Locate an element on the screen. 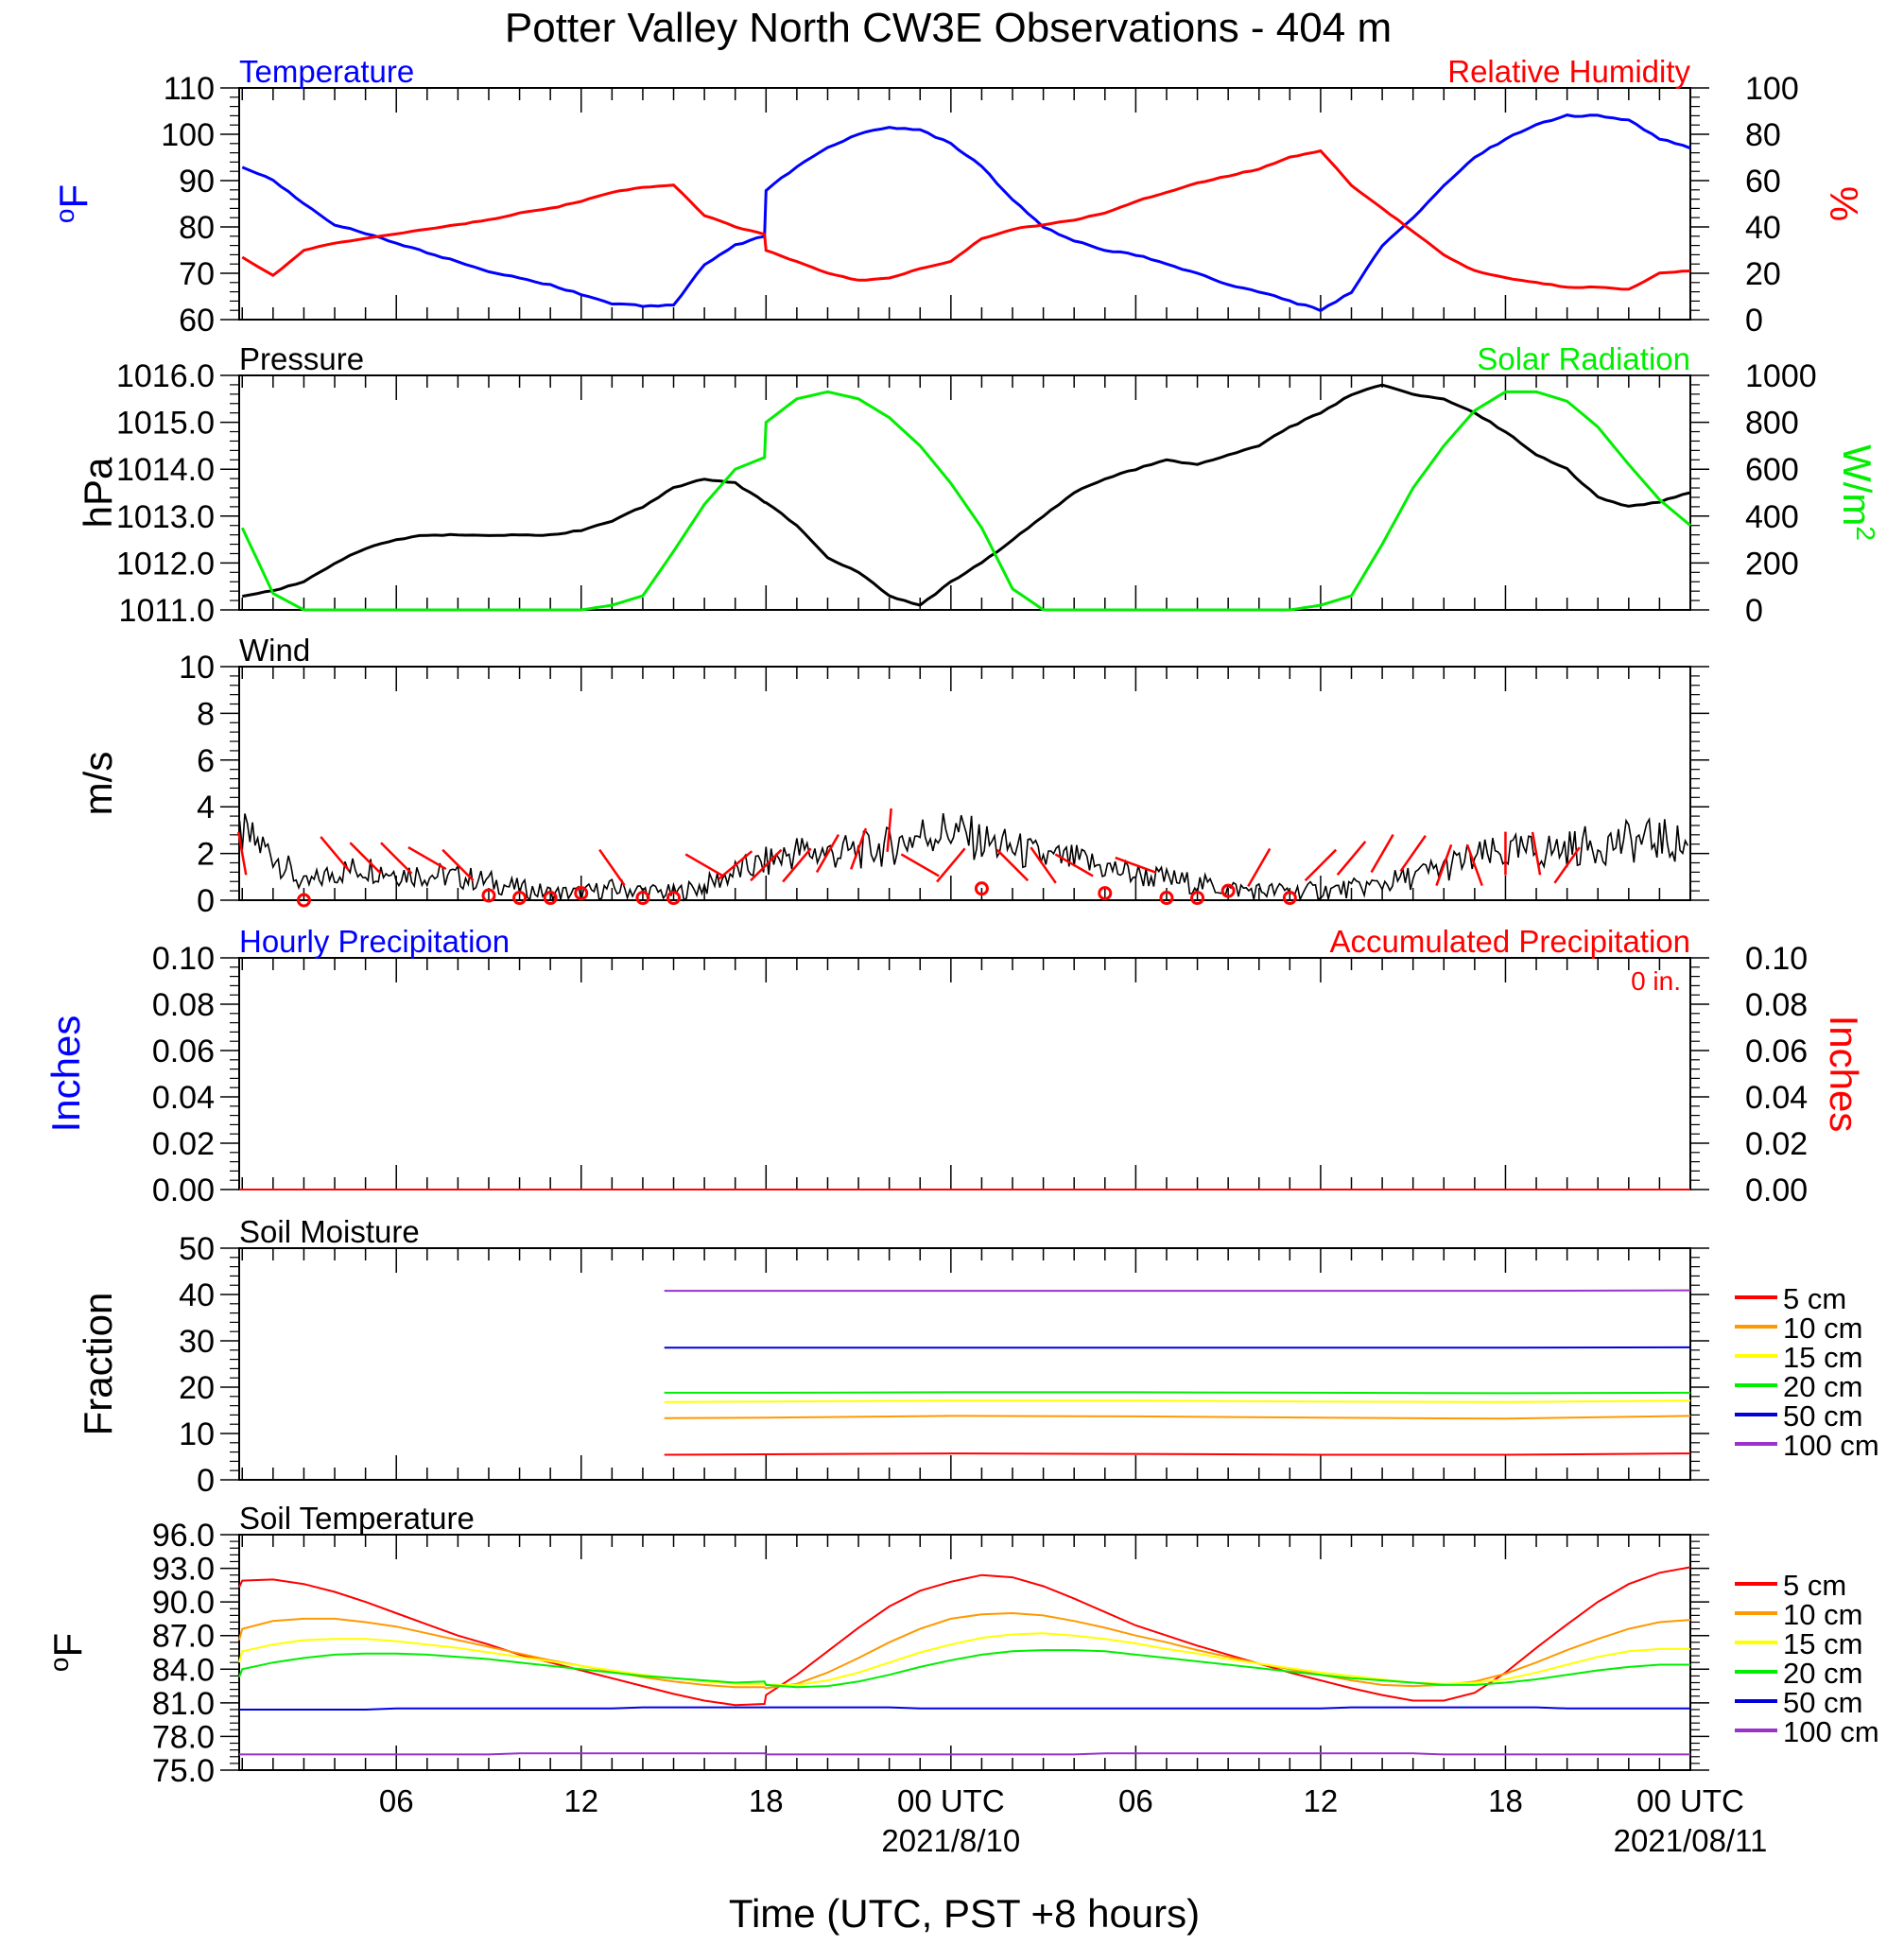 This screenshot has width=1904, height=1946. x-date-label: 2021/8/10 is located at coordinates (951, 1841).